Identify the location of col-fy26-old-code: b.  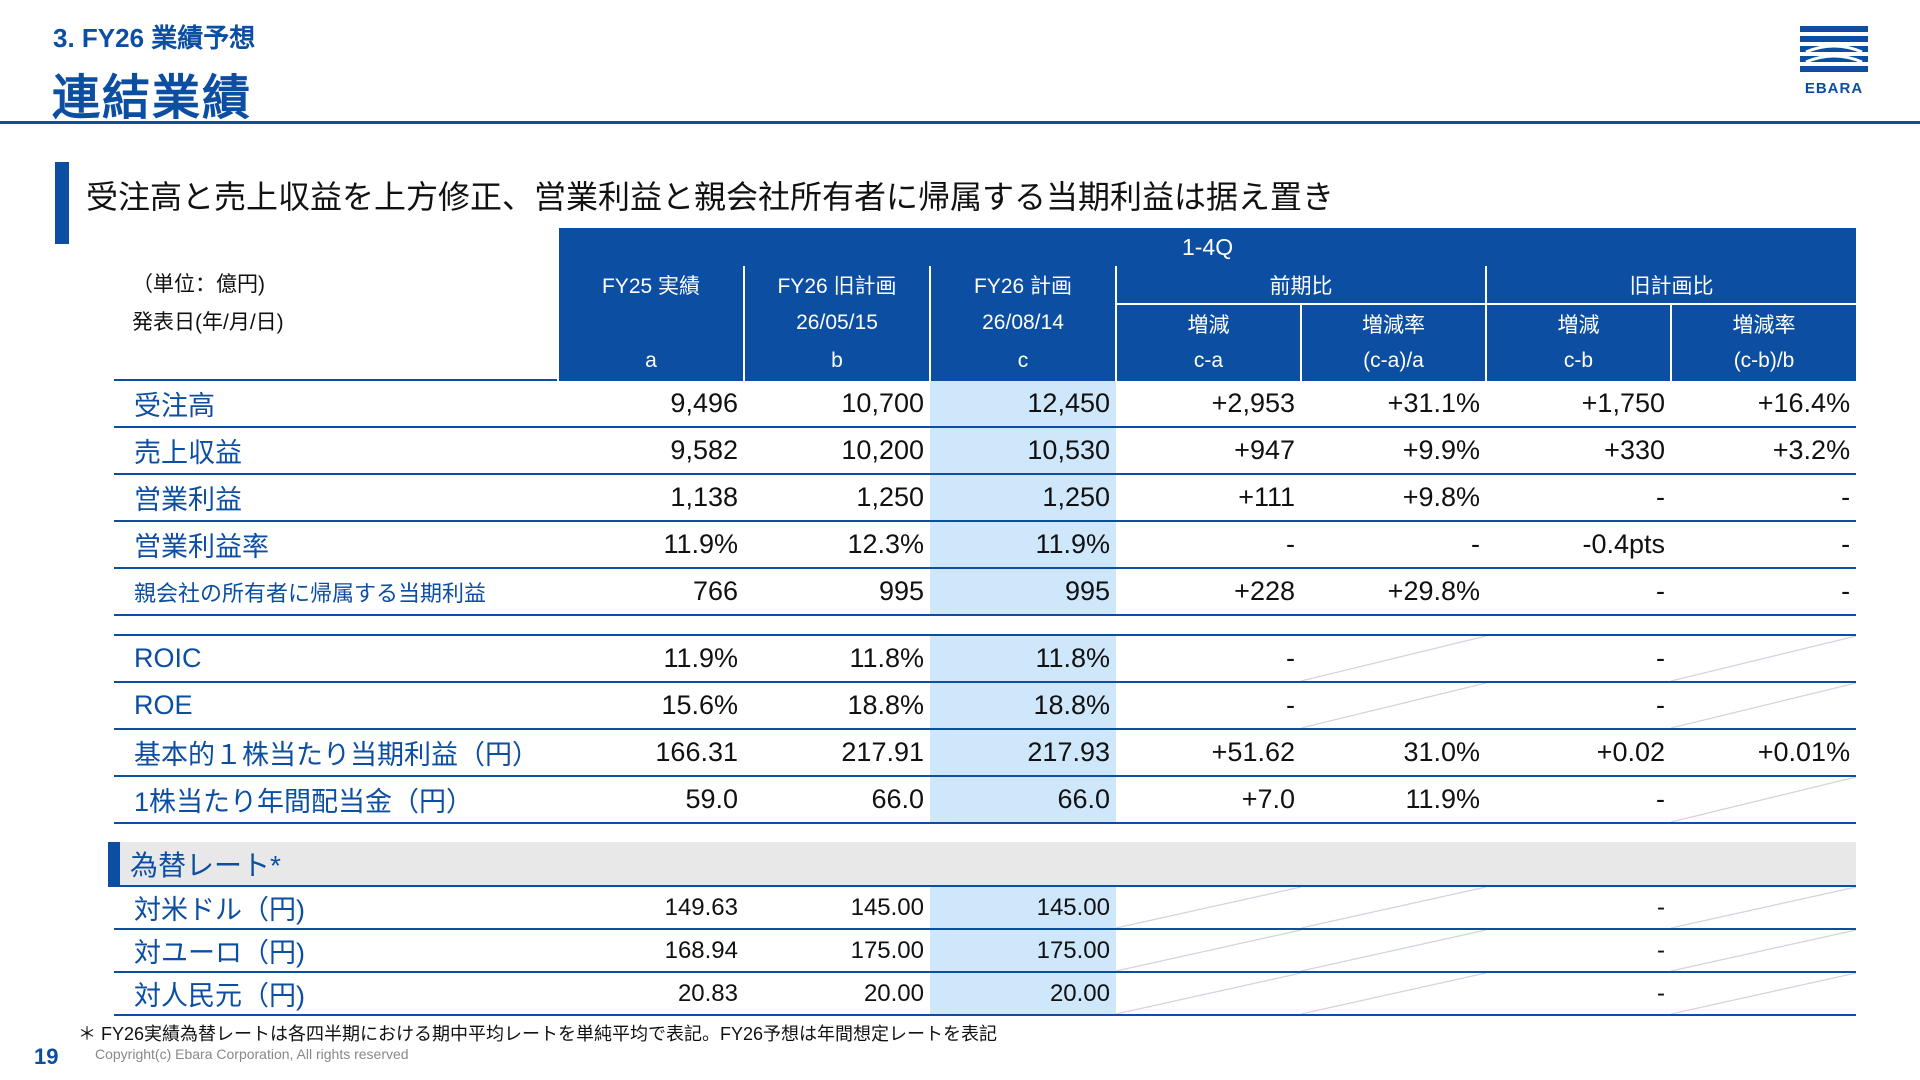
(836, 361).